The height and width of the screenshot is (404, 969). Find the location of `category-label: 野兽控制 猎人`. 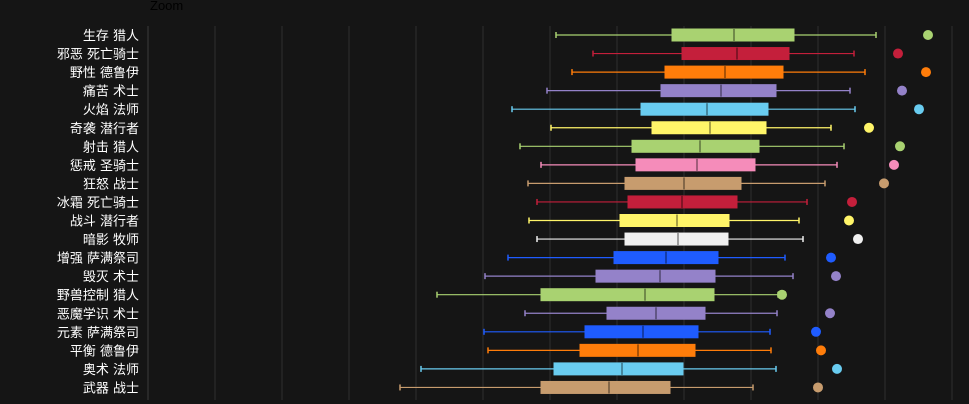

category-label: 野兽控制 猎人 is located at coordinates (98, 296).